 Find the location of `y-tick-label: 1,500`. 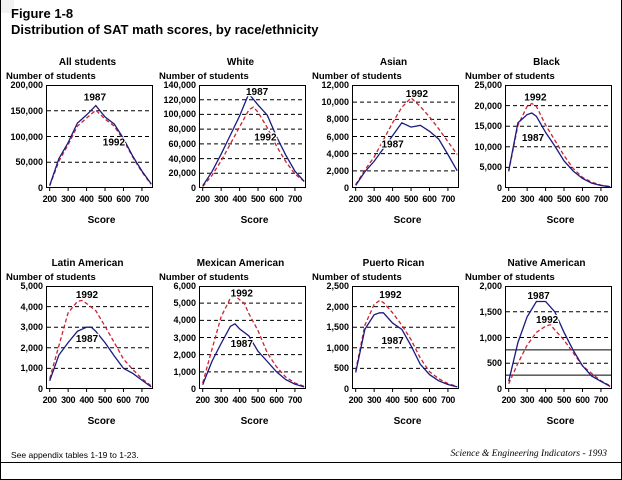

y-tick-label: 1,500 is located at coordinates (337, 327).